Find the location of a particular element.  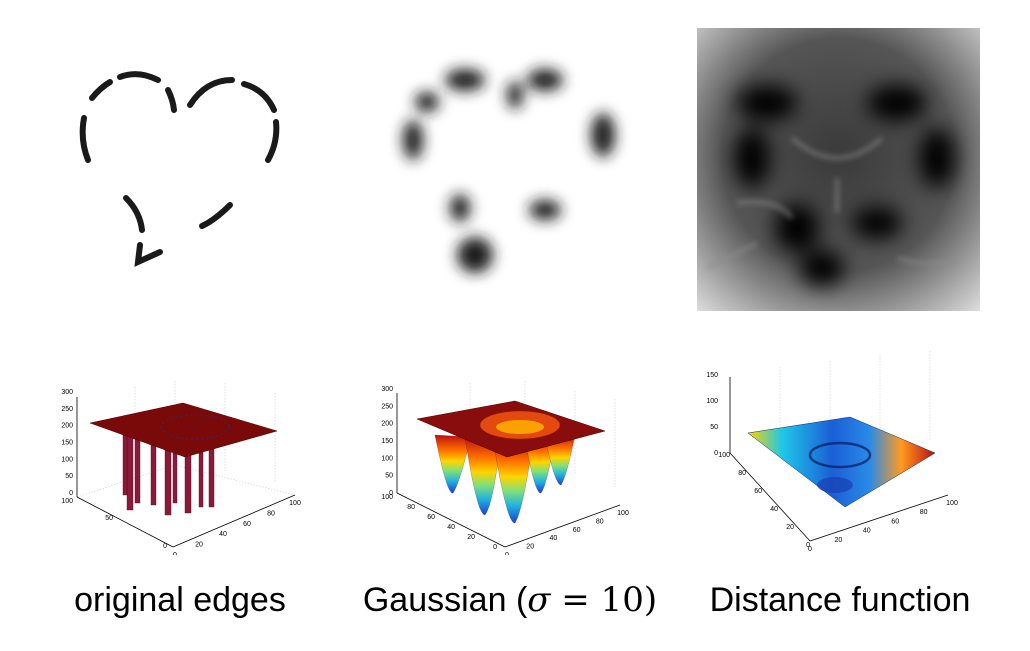

y-tick-label: 50 is located at coordinates (109, 518).